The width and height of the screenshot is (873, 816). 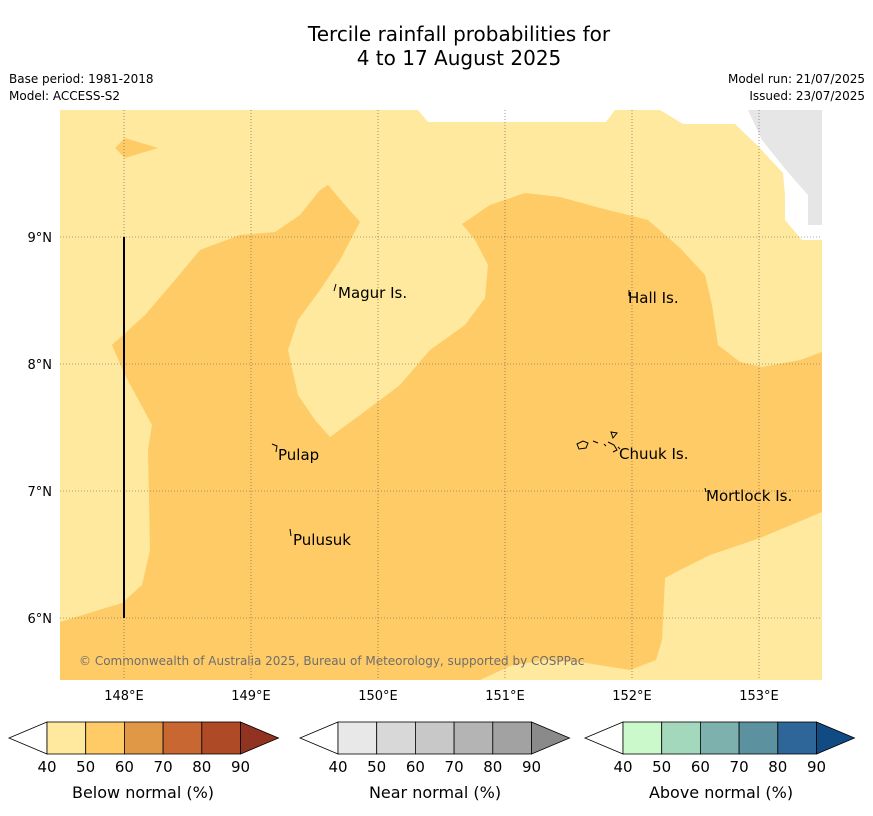 I want to click on colorbar-above-normal-low-arrow, so click(x=603, y=738).